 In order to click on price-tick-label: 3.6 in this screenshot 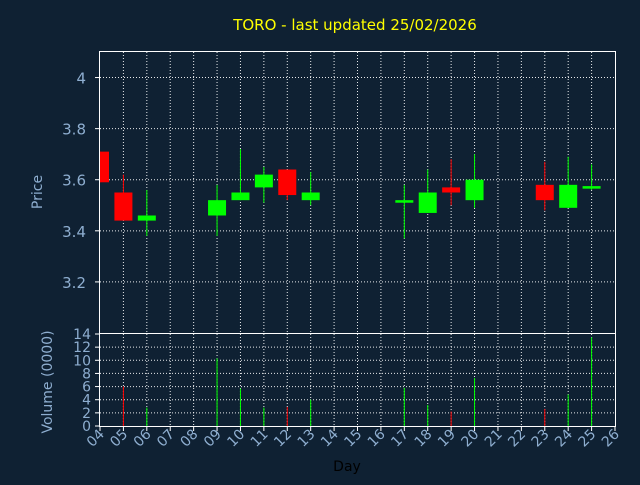, I will do `click(74, 181)`.